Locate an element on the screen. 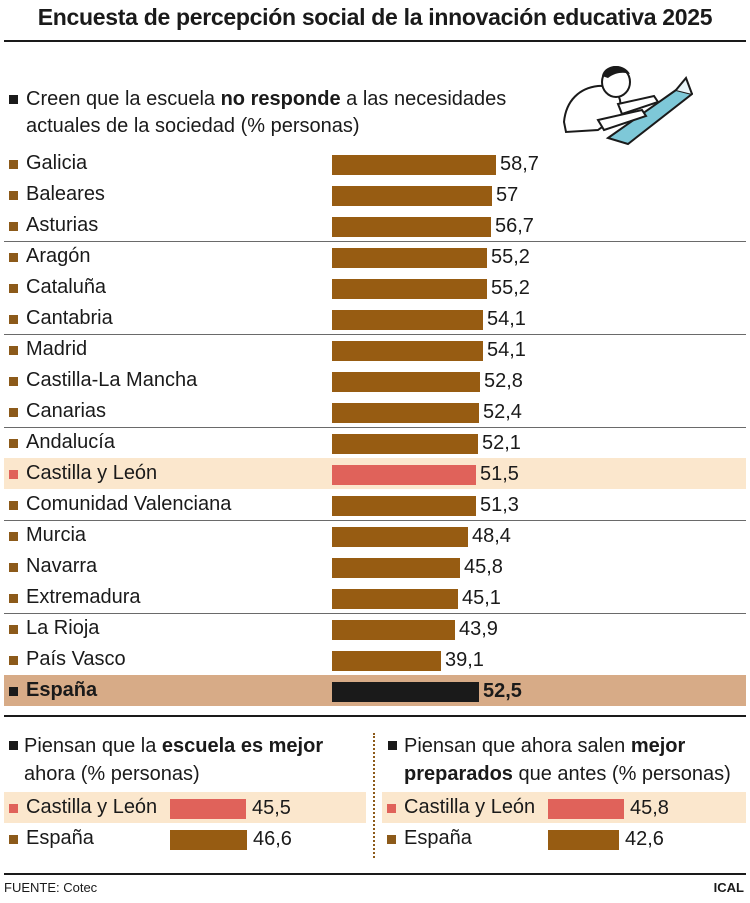 The height and width of the screenshot is (903, 750). bar-row: Baleares 57 is located at coordinates (375, 194).